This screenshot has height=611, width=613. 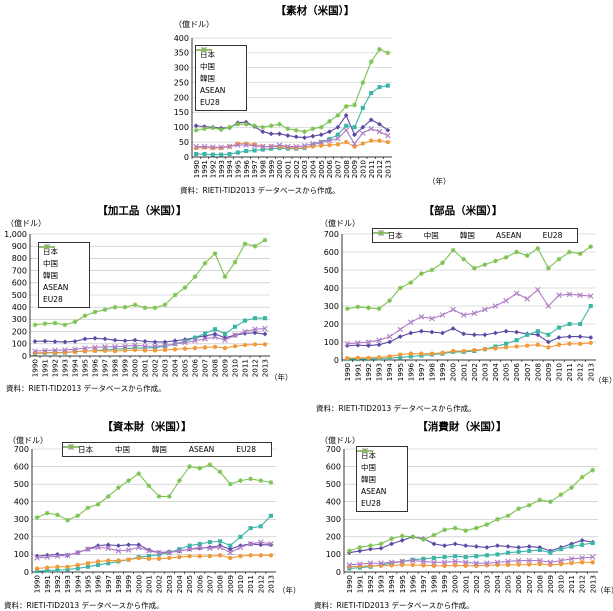 I want to click on x-tick-label: 2007, so click(x=529, y=584).